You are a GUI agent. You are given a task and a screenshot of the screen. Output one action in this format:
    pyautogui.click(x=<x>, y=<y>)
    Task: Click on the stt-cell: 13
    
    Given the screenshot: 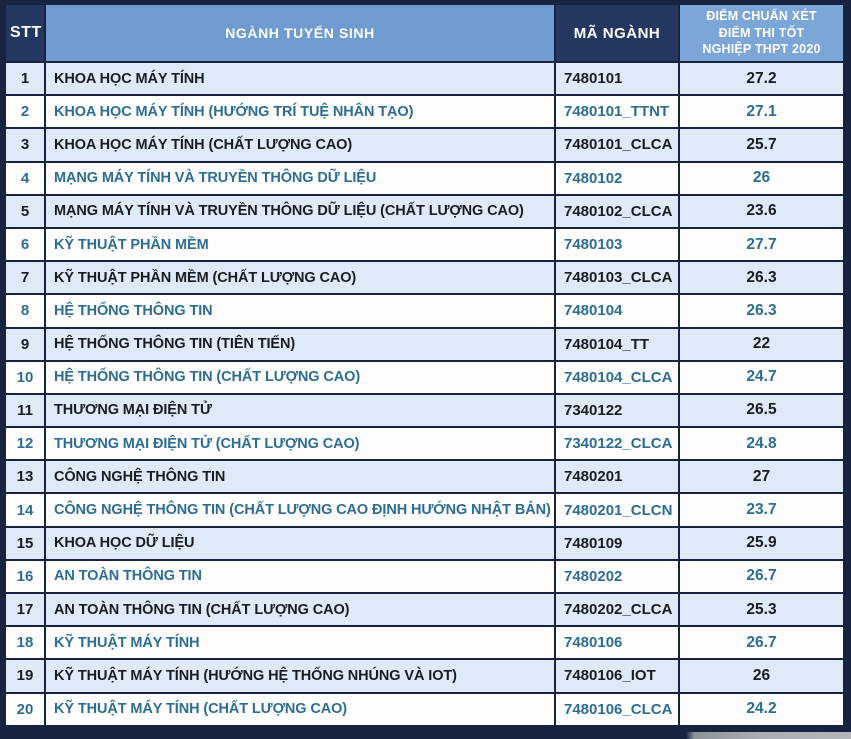 What is the action you would take?
    pyautogui.click(x=25, y=477)
    